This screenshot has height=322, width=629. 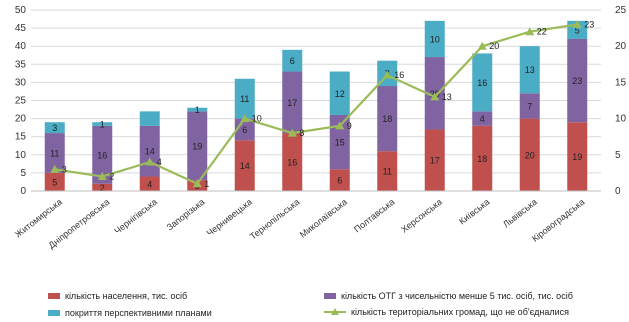 I want to click on y-tick-label: 0, so click(x=23, y=191).